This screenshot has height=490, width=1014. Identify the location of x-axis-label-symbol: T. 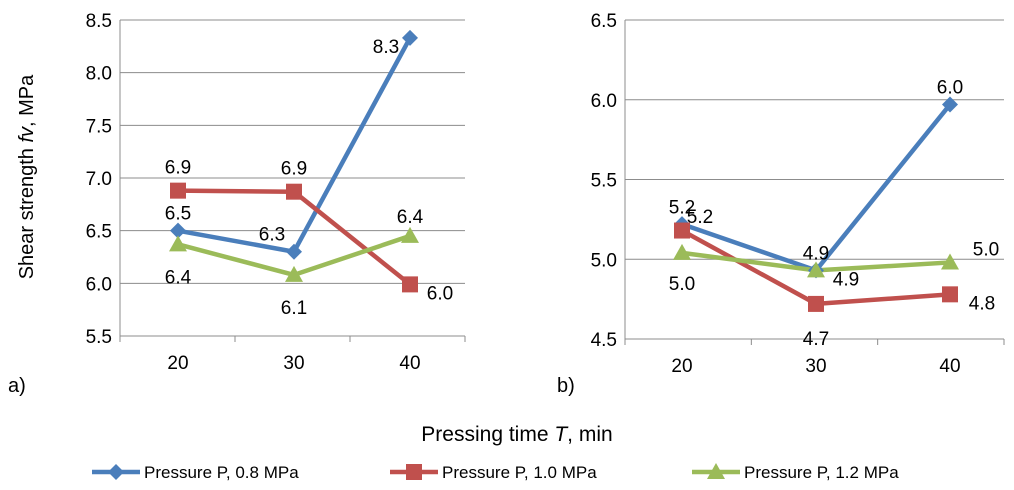
(561, 434).